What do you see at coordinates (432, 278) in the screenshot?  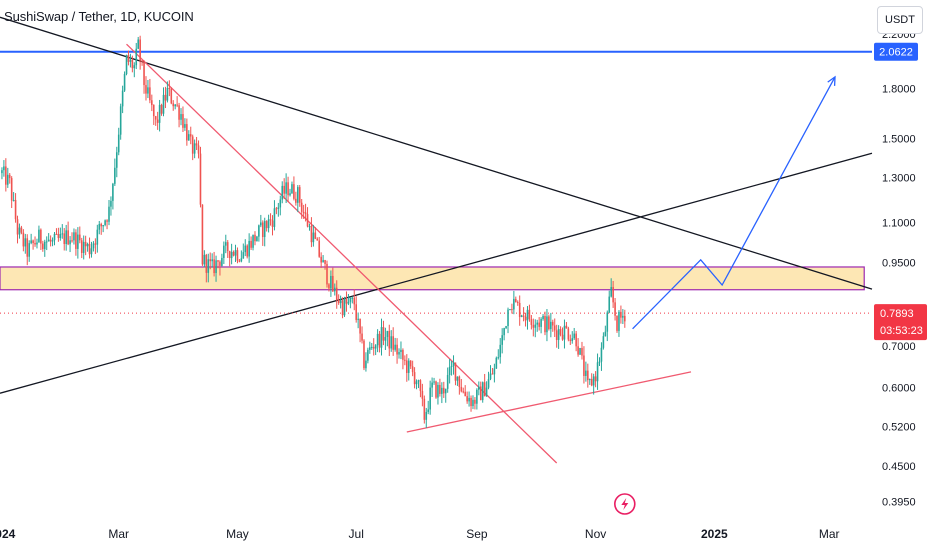 I see `support-zone` at bounding box center [432, 278].